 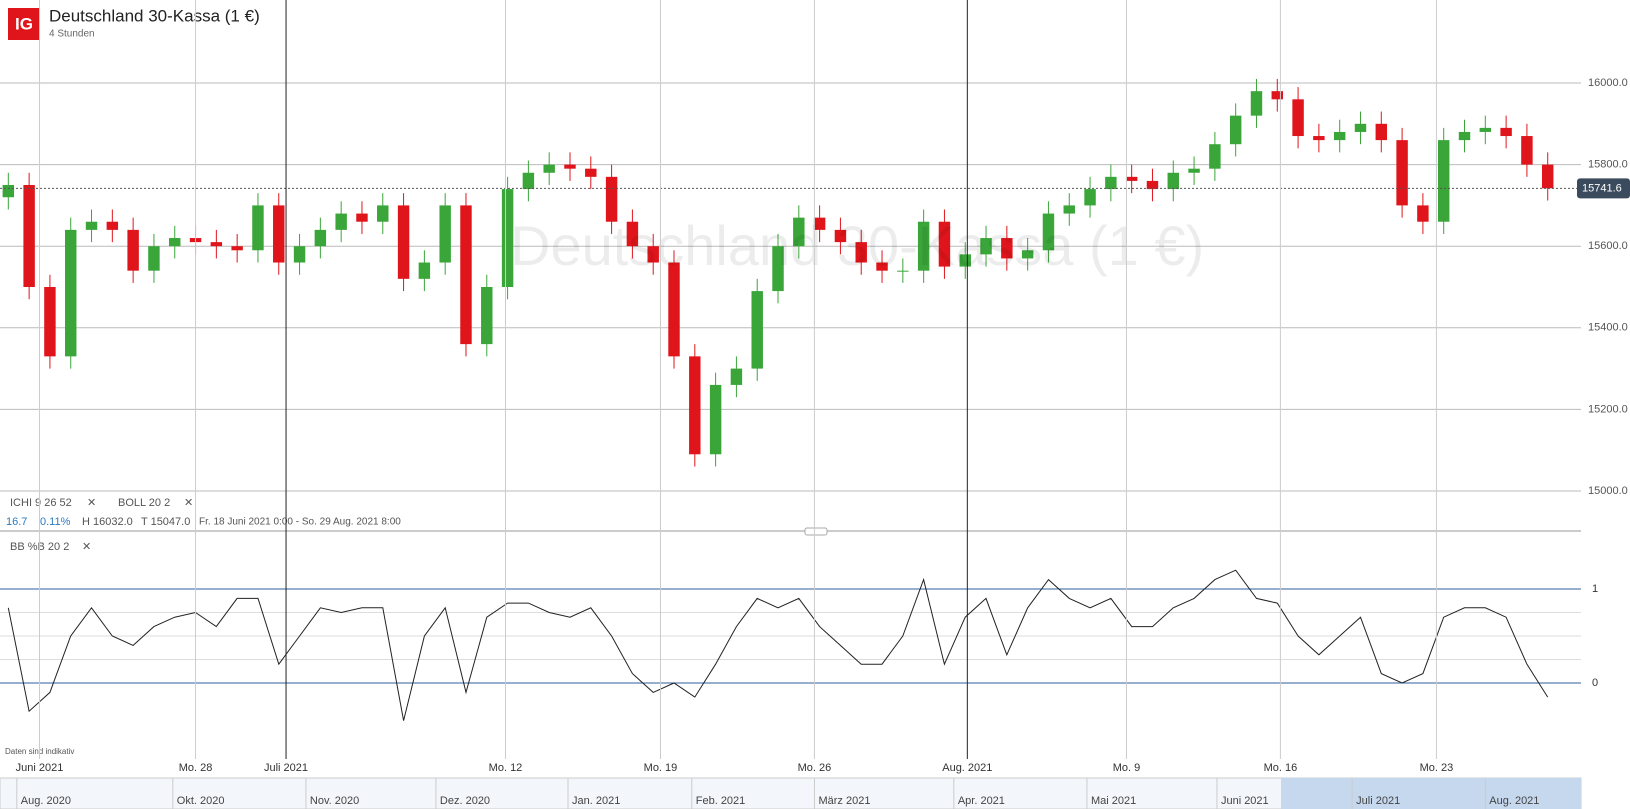 I want to click on y-tick-label: 1, so click(x=1595, y=589).